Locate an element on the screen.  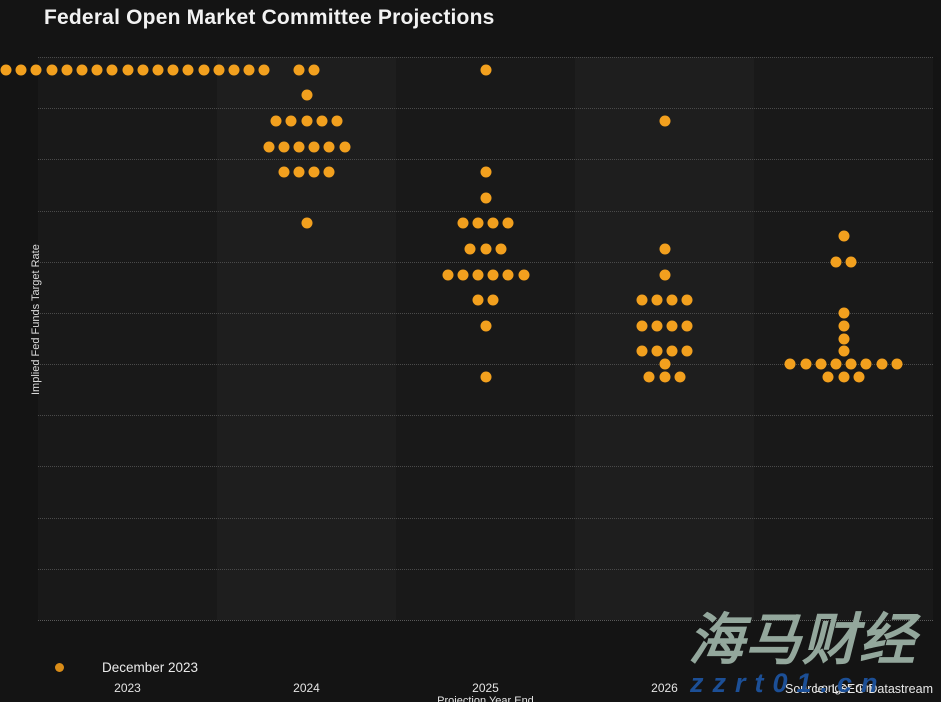
x-axis-tick-label: 2024 is located at coordinates (306, 688).